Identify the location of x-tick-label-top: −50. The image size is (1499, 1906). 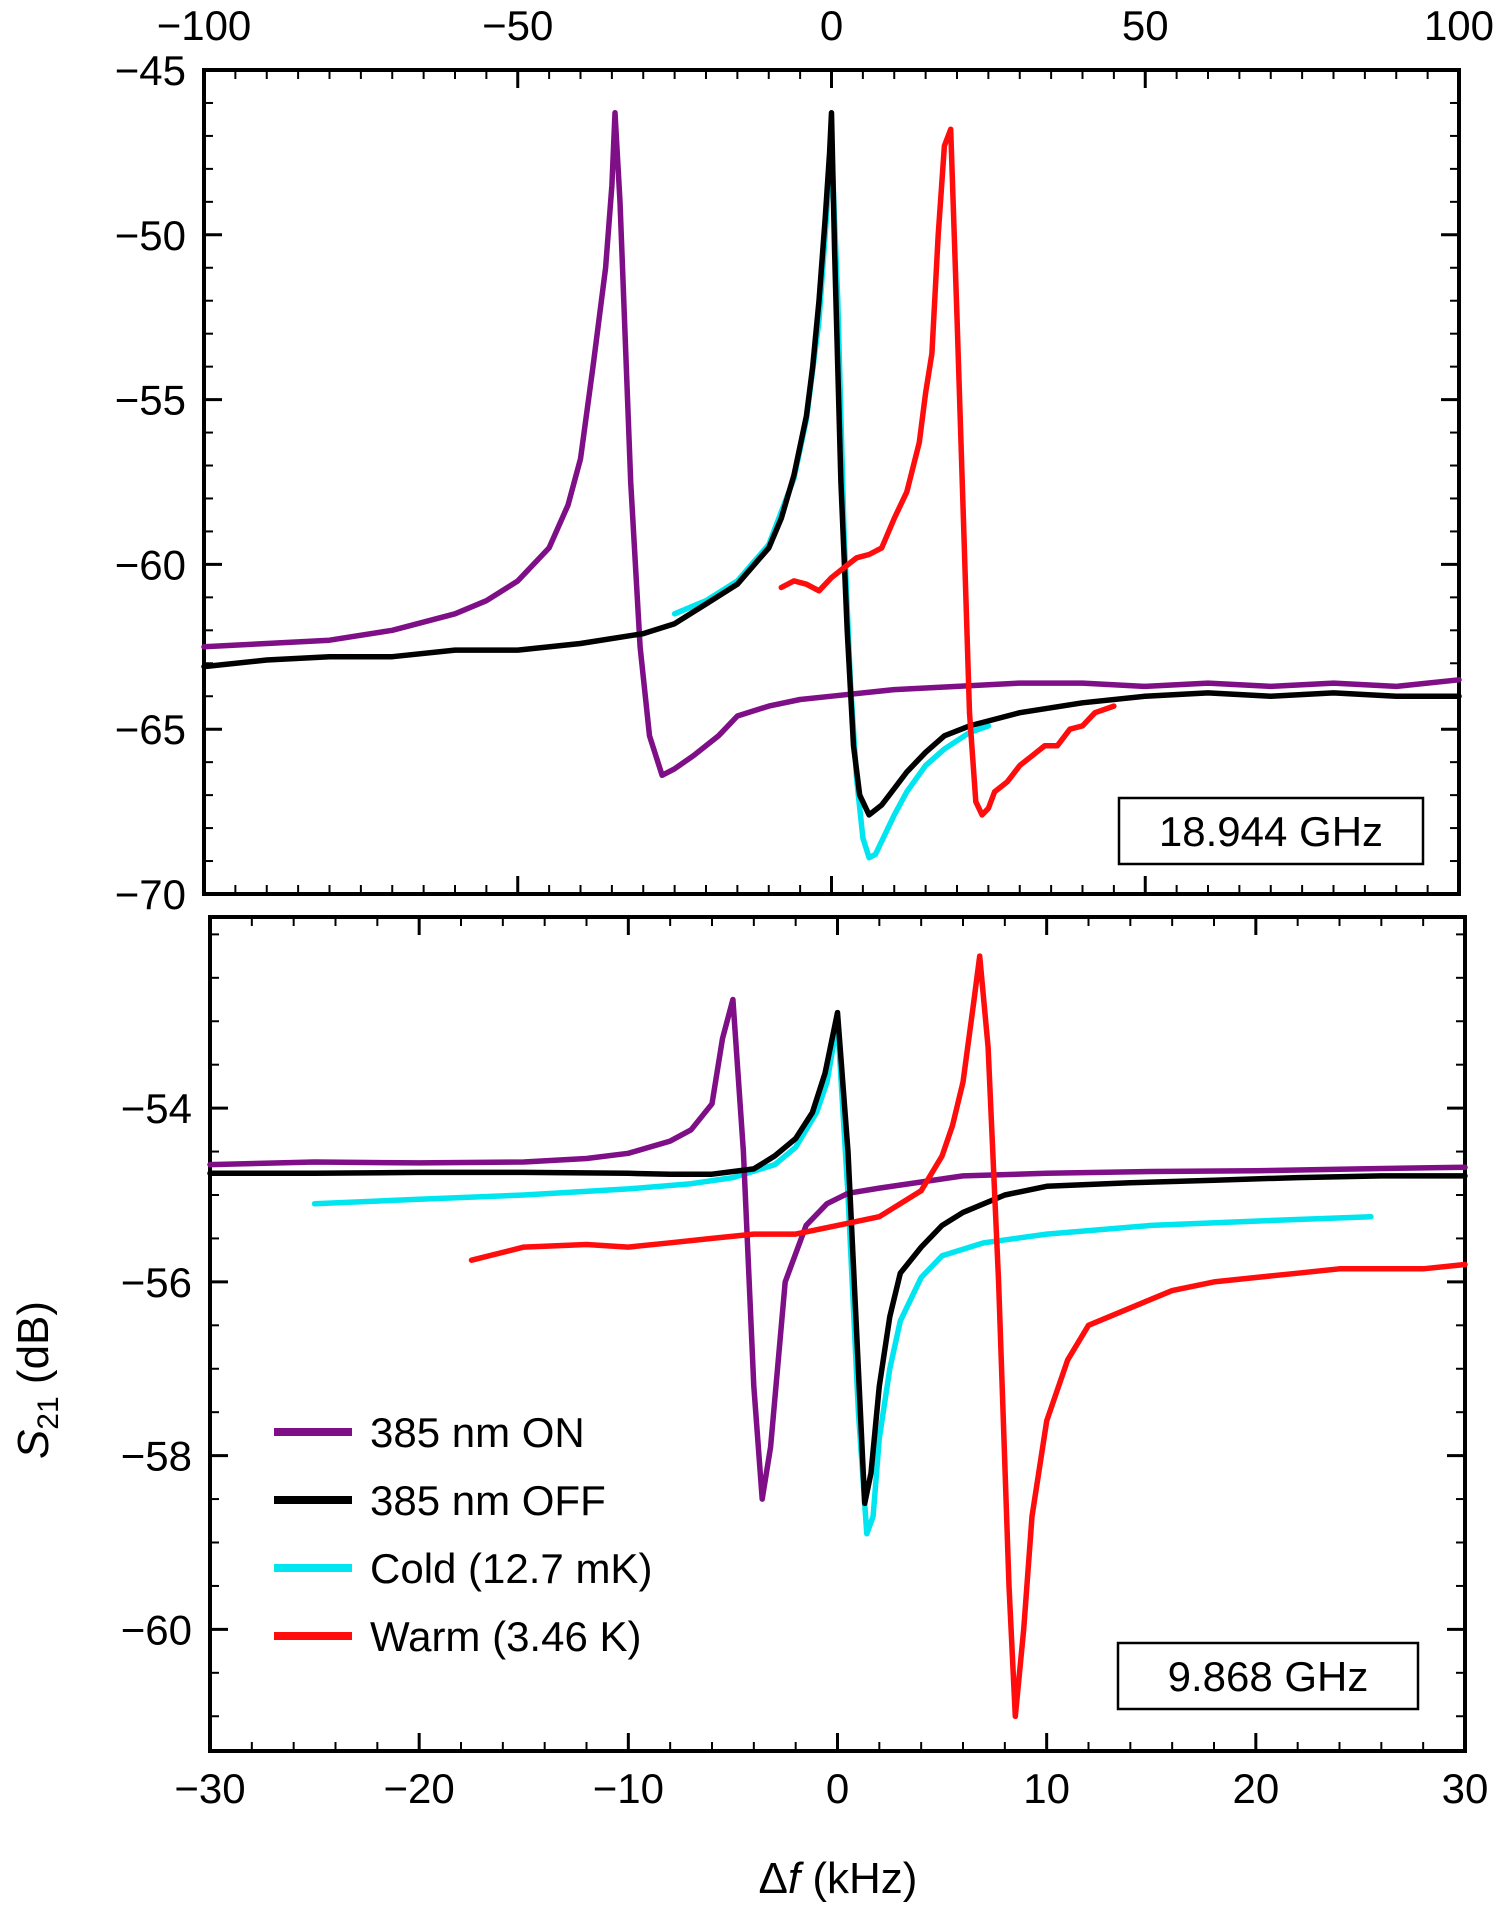
(517, 25).